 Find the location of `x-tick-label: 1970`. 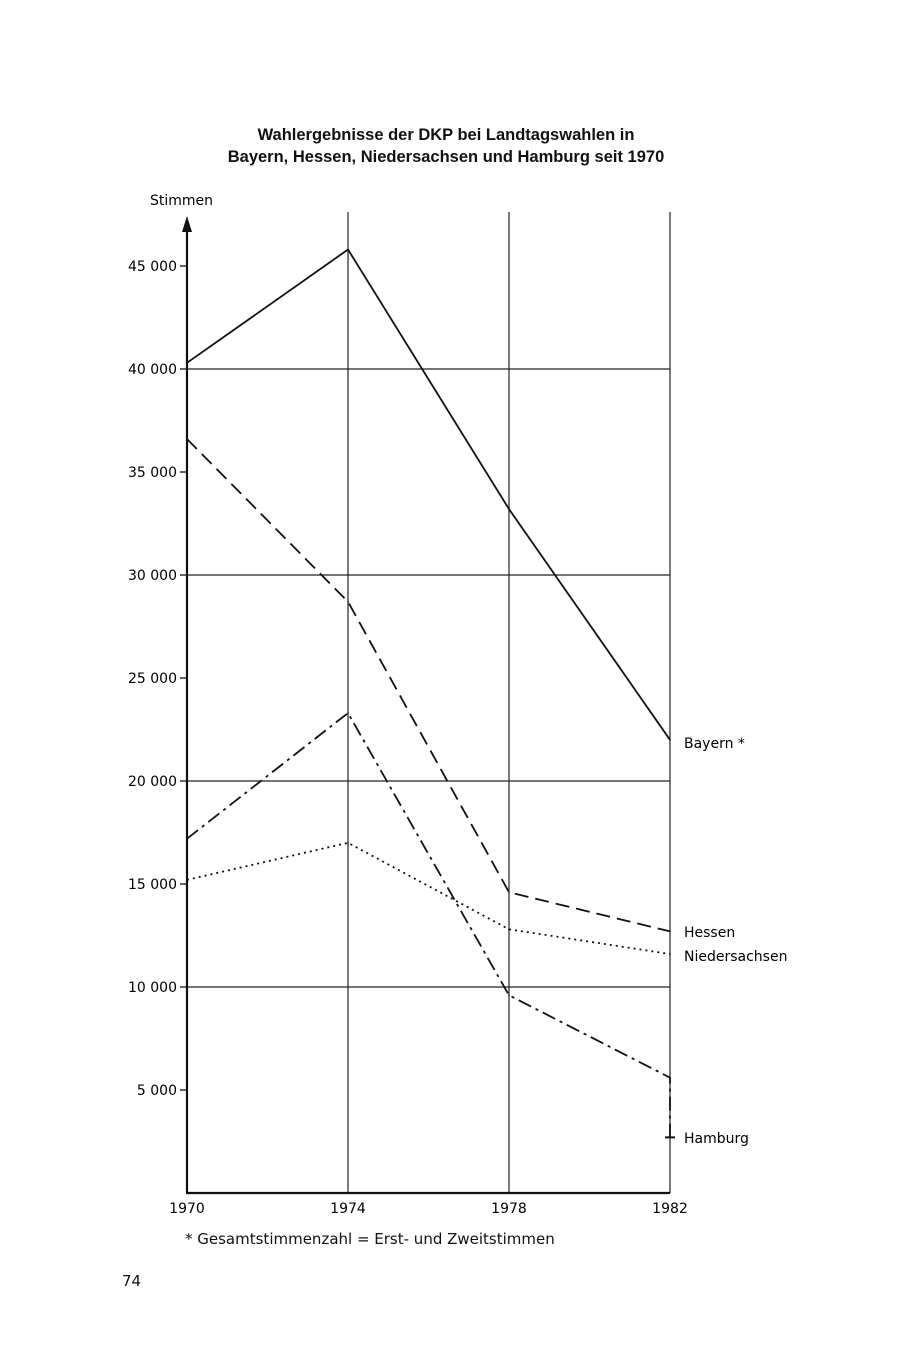

x-tick-label: 1970 is located at coordinates (187, 1209).